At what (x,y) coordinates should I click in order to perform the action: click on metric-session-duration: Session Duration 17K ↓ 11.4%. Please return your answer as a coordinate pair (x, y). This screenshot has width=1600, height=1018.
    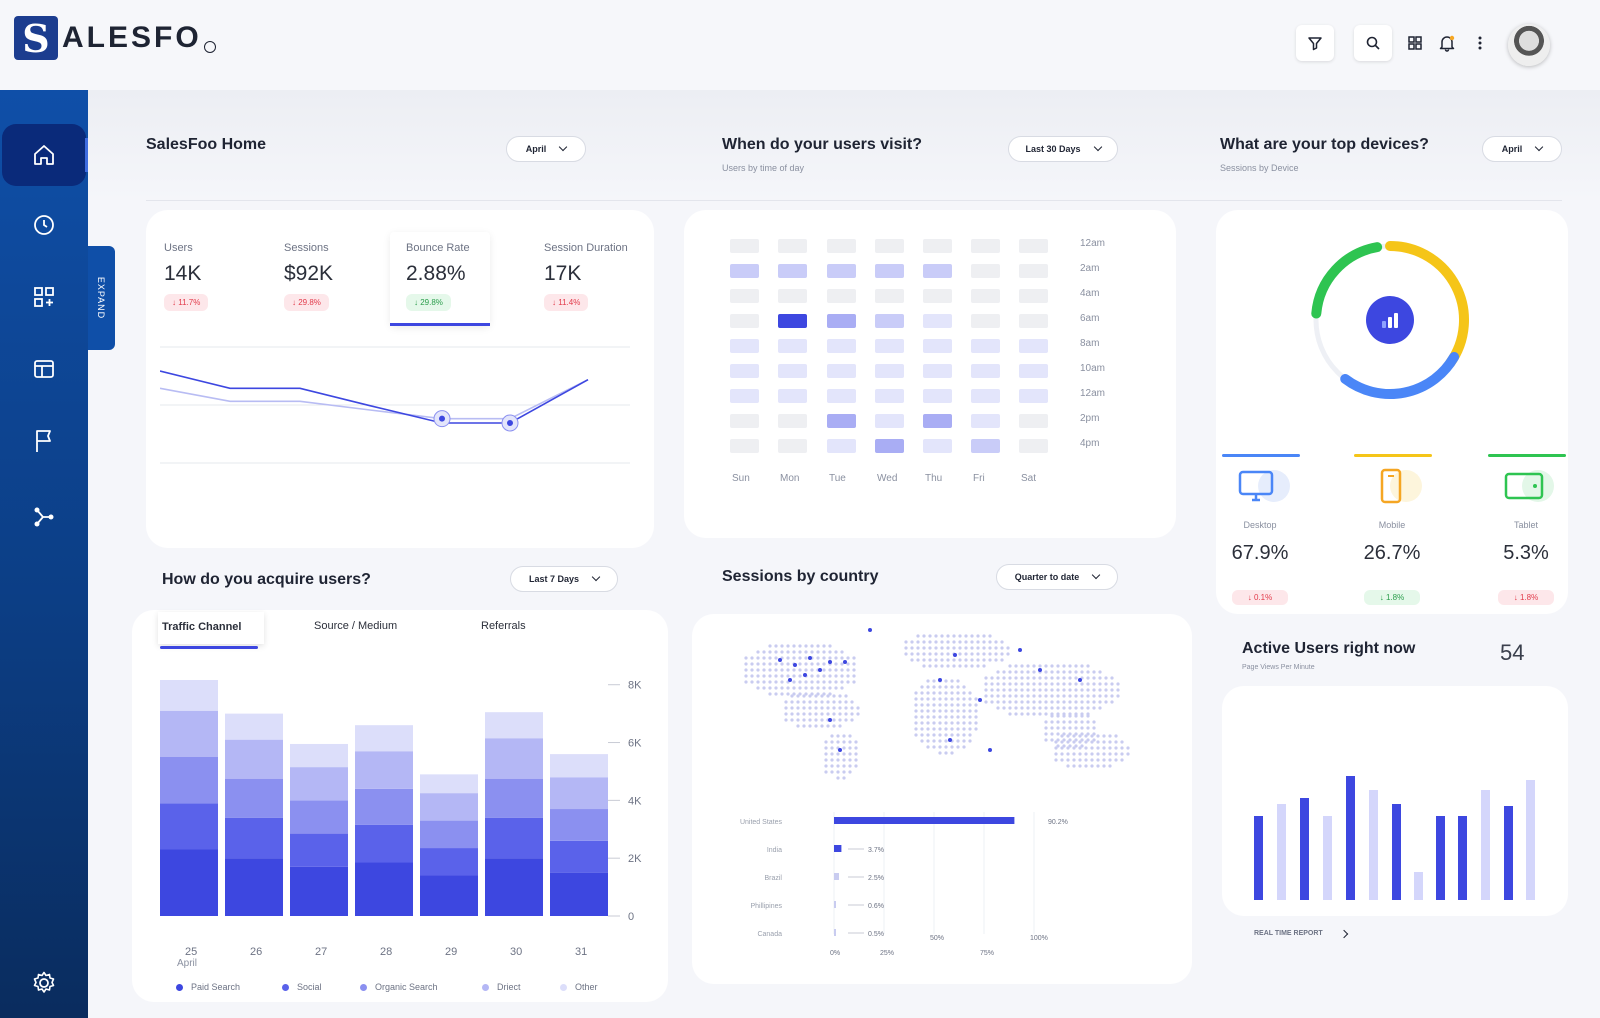
    Looking at the image, I should click on (586, 276).